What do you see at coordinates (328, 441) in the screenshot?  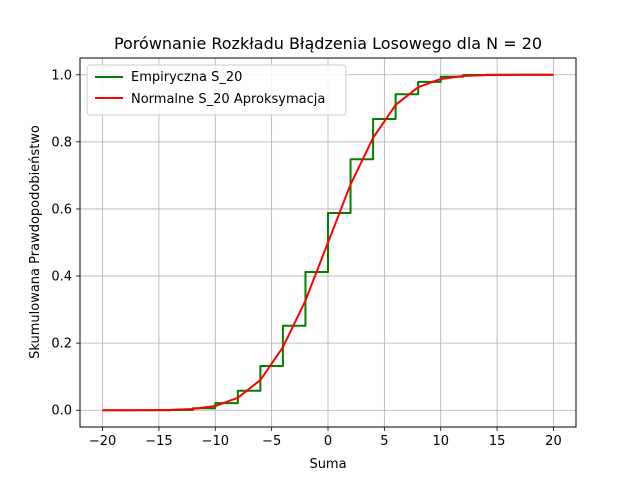 I see `x-tick-label: 0` at bounding box center [328, 441].